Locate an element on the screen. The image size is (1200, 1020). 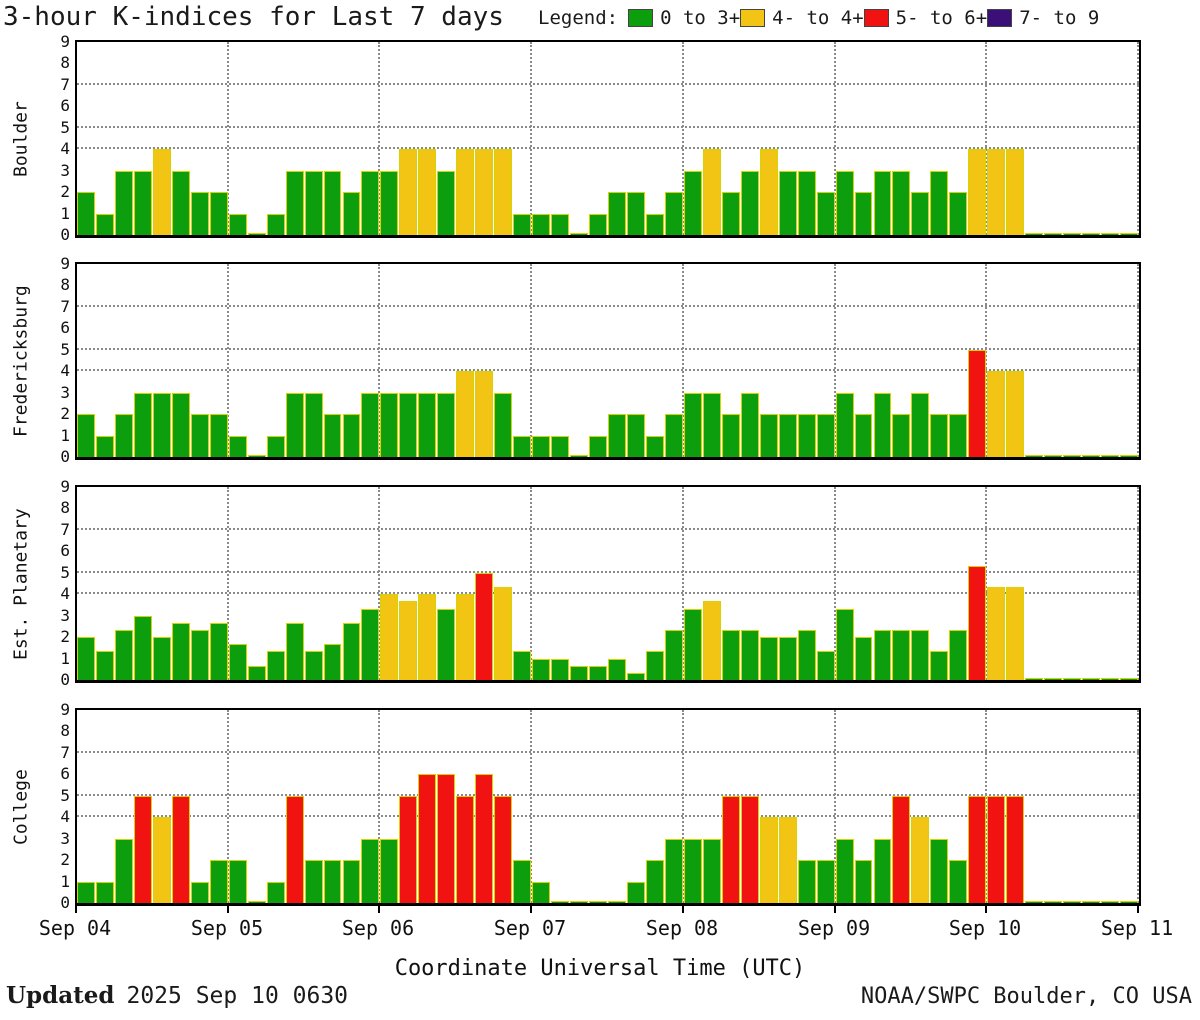
legend-item-label: 5- to 6+ is located at coordinates (941, 18).